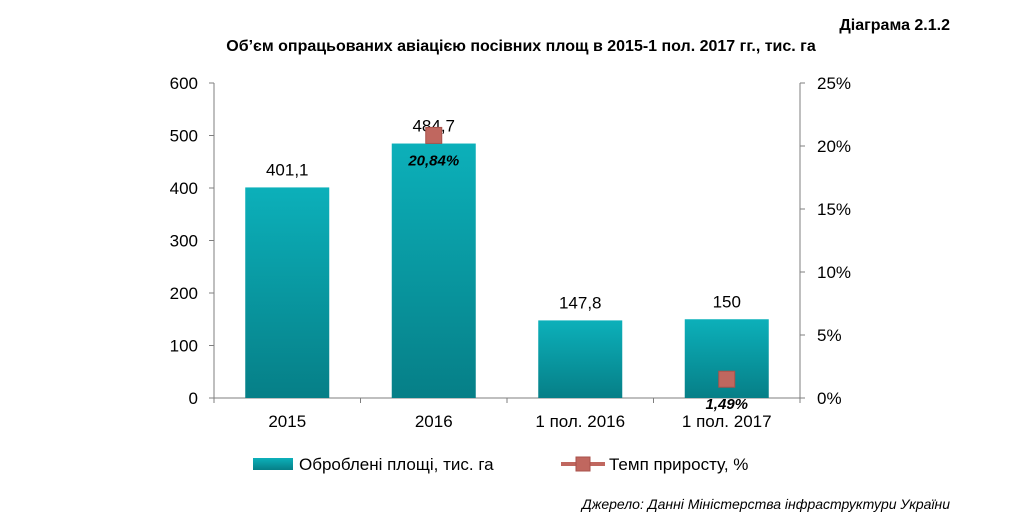 This screenshot has width=1022, height=522. What do you see at coordinates (894, 25) in the screenshot?
I see `diagram-number: Діаграма 2.1.2` at bounding box center [894, 25].